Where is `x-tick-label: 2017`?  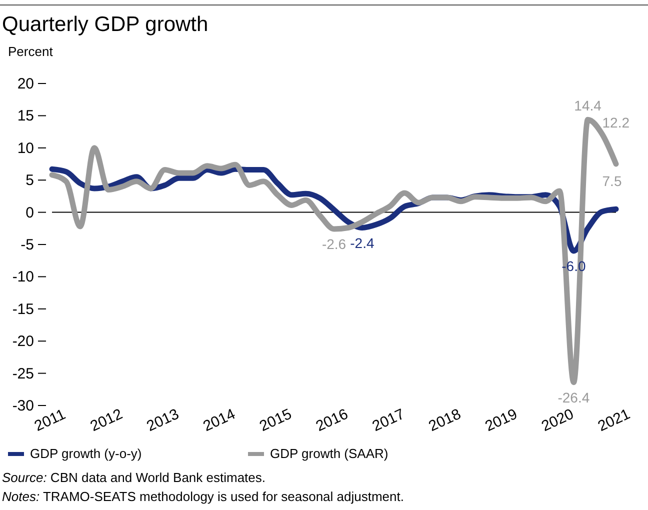
x-tick-label: 2017 is located at coordinates (389, 421).